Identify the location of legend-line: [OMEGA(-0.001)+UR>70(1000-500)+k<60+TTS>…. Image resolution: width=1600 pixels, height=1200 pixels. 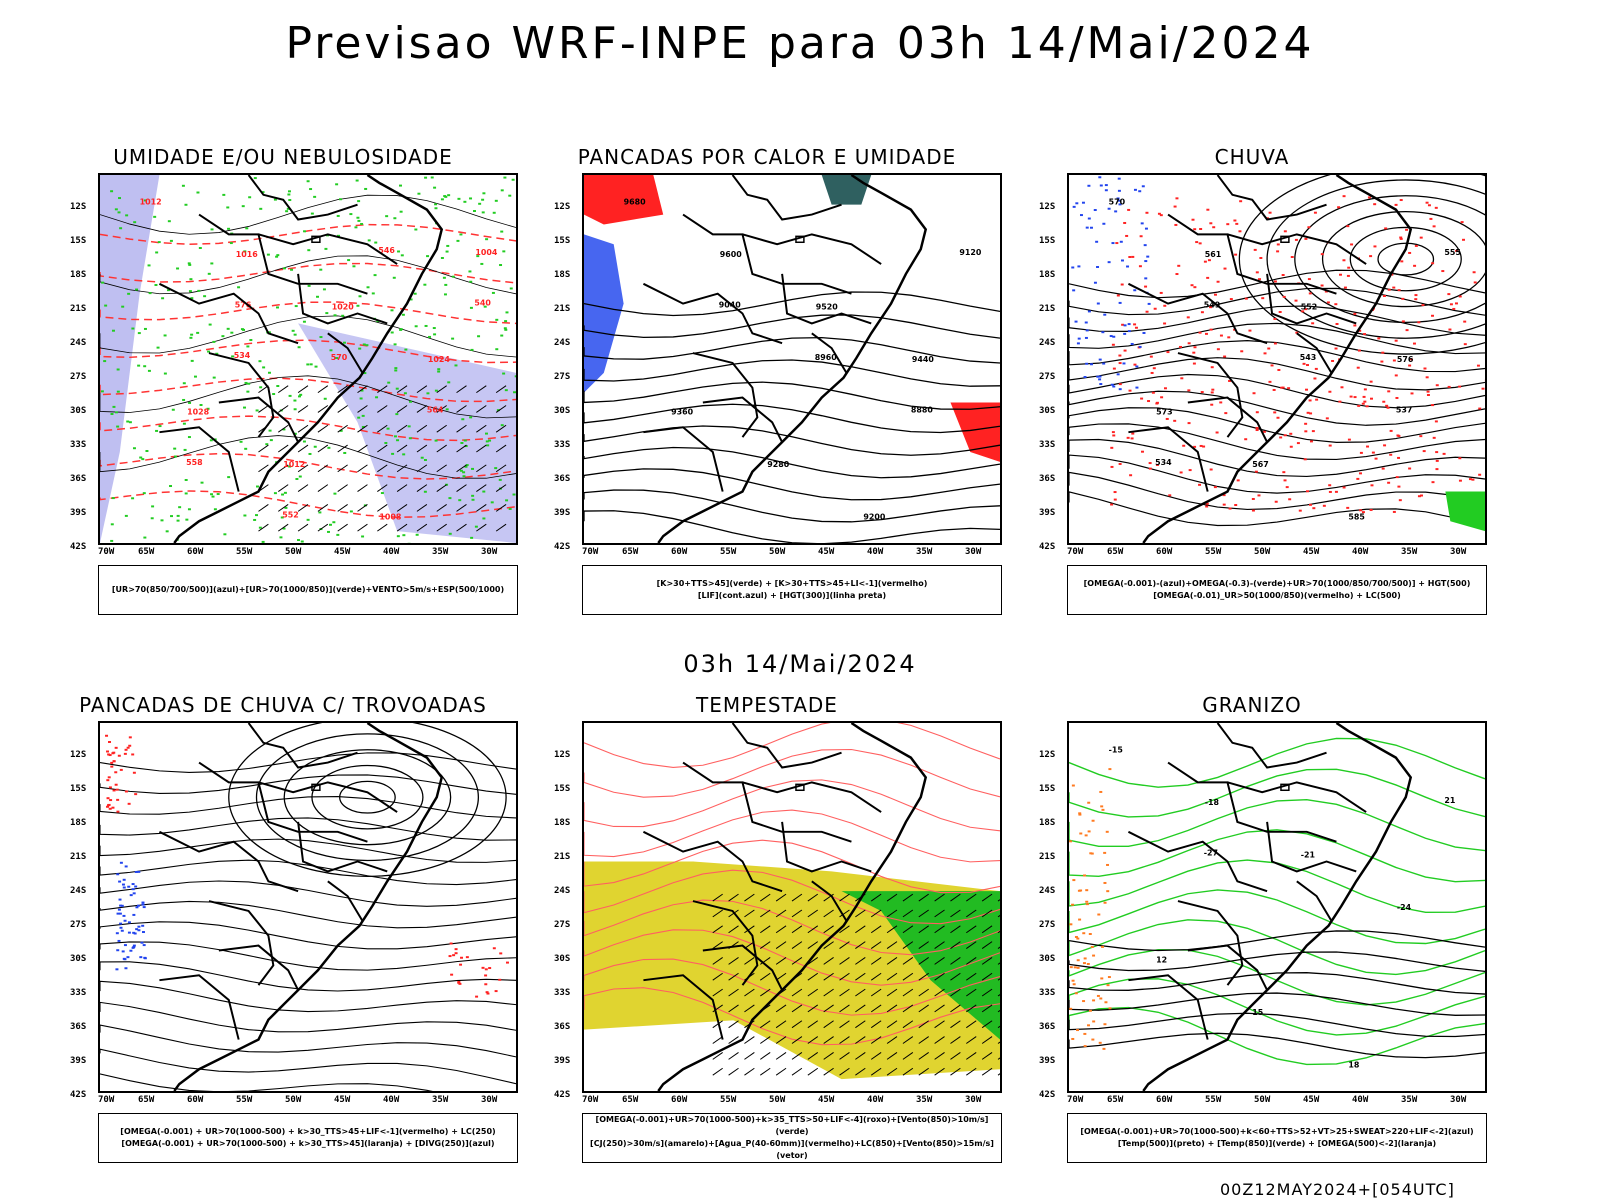
(1277, 1131).